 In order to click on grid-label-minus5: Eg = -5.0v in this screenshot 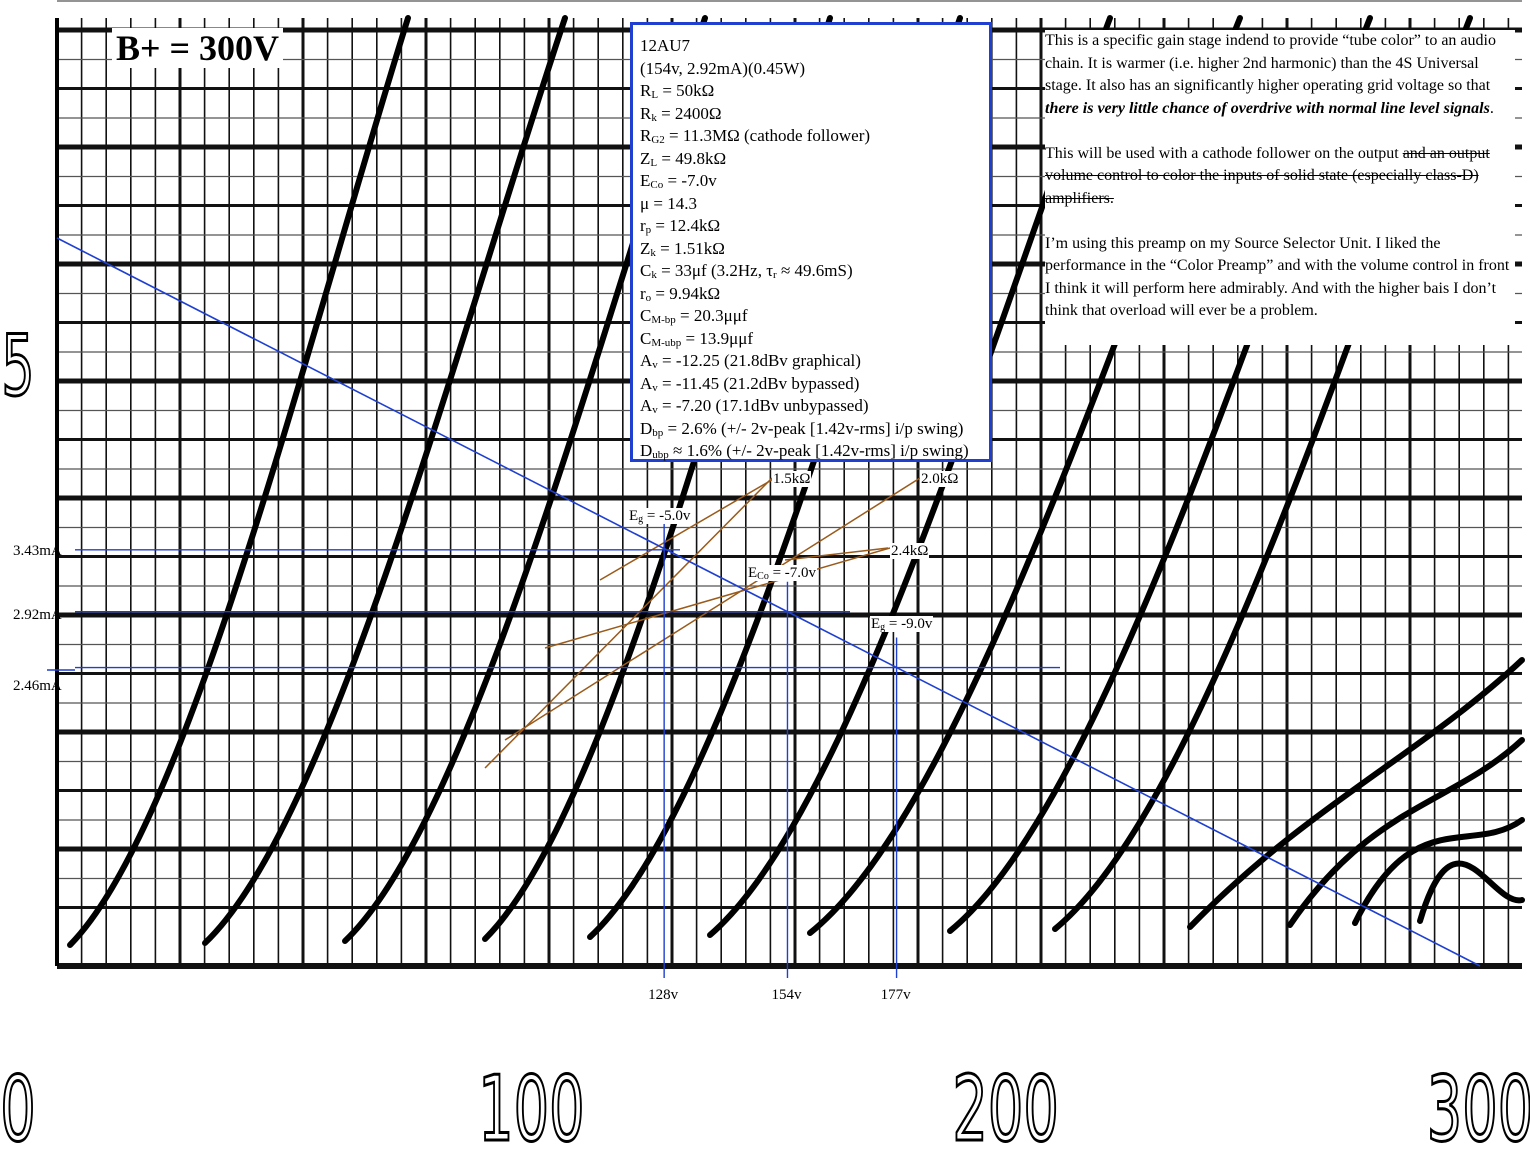, I will do `click(660, 516)`.